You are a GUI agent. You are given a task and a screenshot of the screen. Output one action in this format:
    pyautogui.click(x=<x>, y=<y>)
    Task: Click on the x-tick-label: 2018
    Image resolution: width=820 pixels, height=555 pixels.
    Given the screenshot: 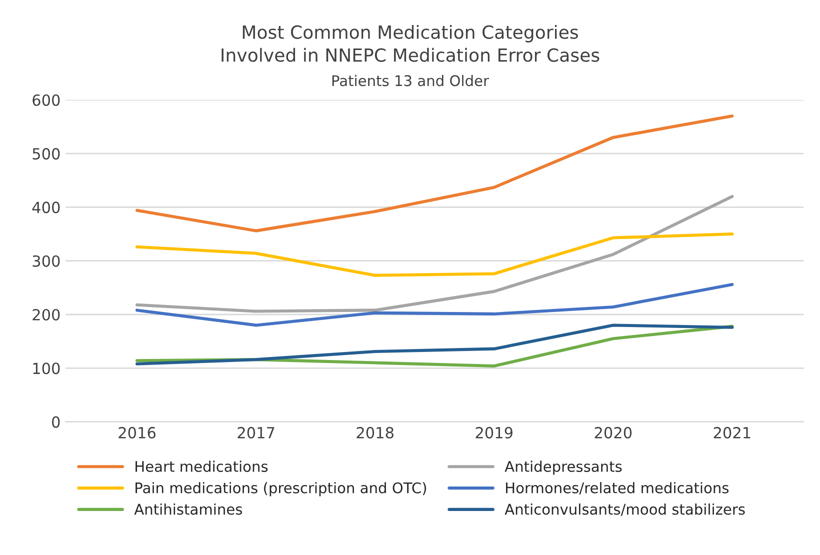 What is the action you would take?
    pyautogui.click(x=375, y=432)
    